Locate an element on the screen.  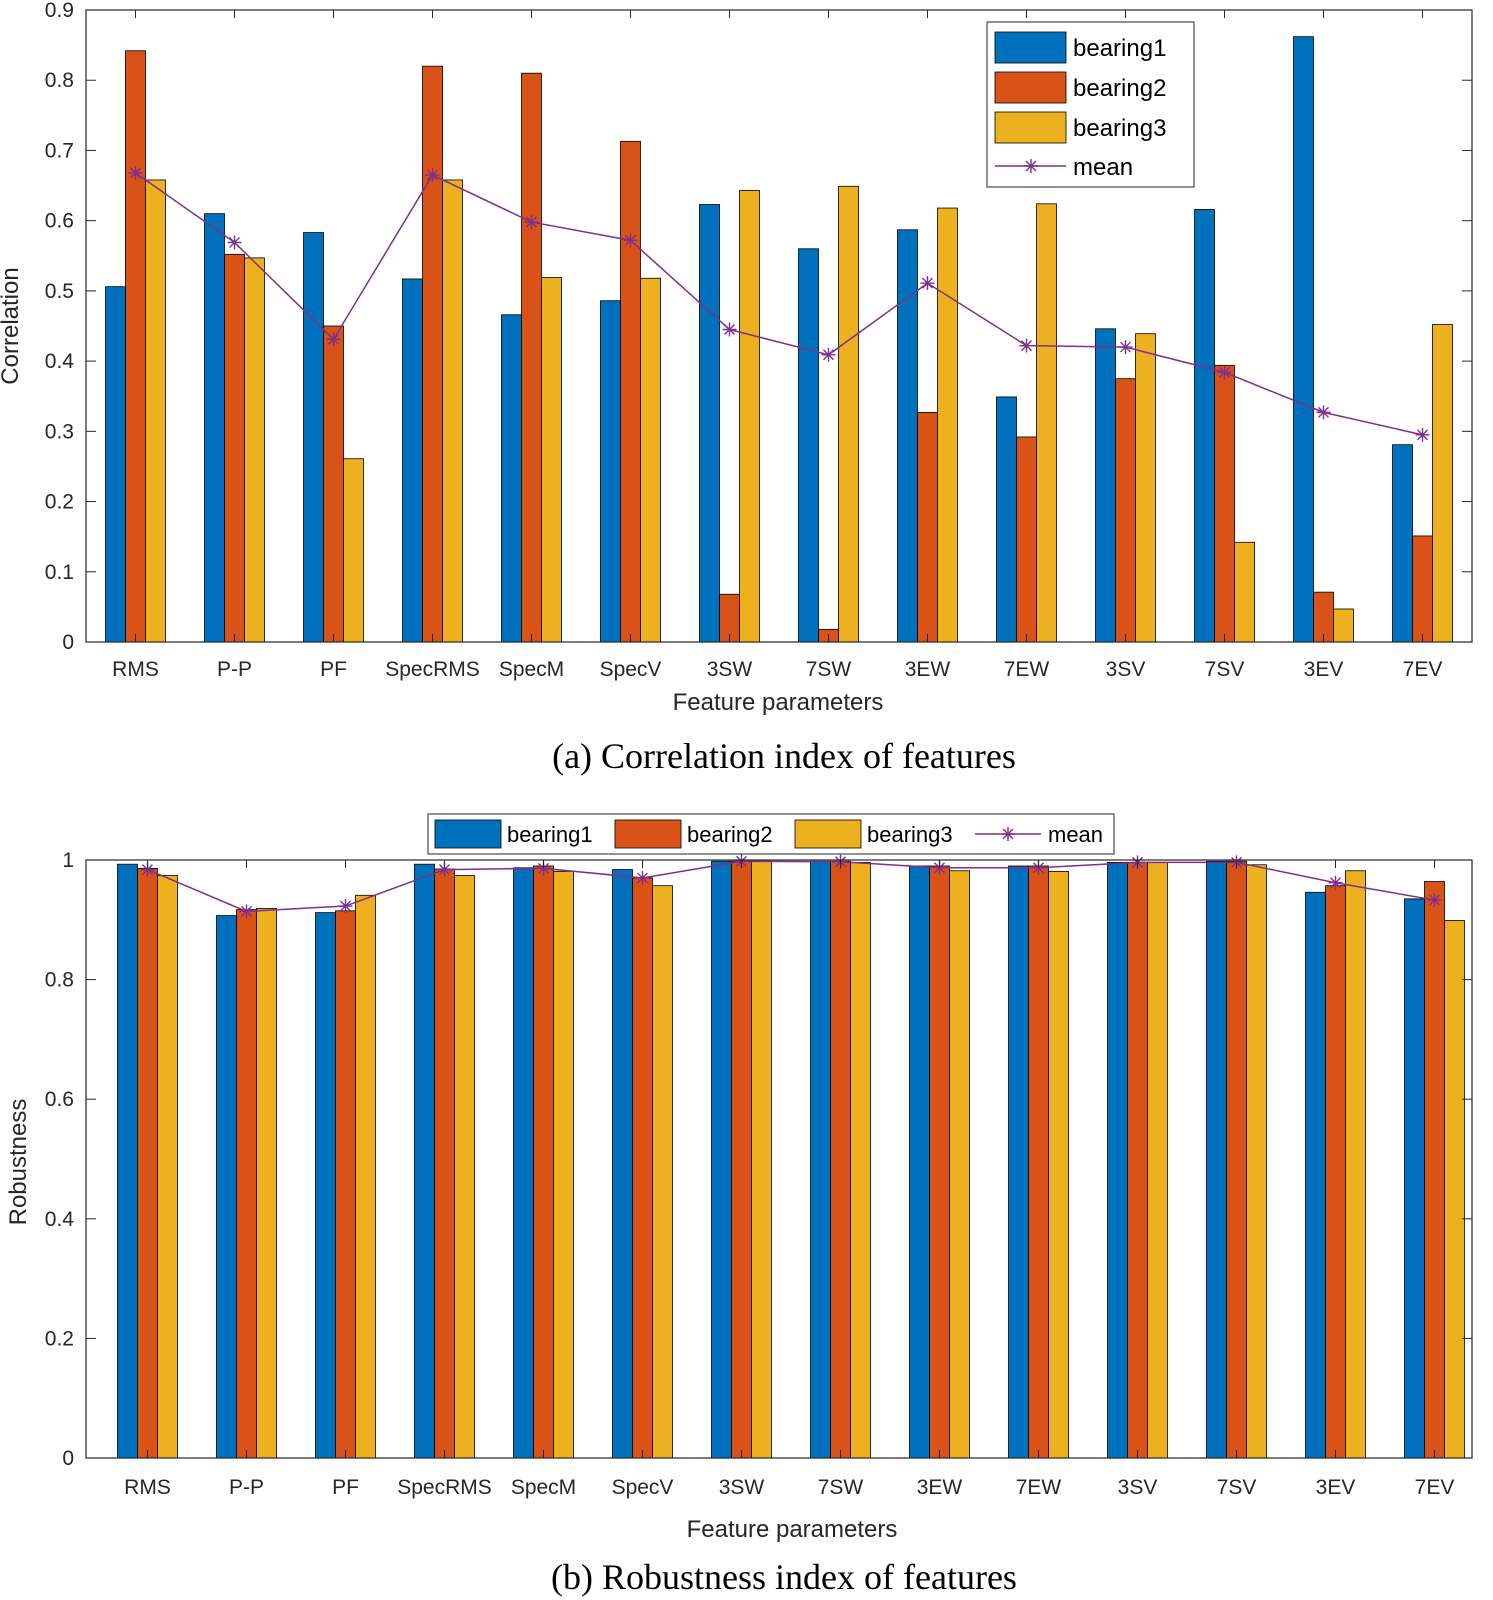
mean-marker-3SV is located at coordinates (1125, 347).